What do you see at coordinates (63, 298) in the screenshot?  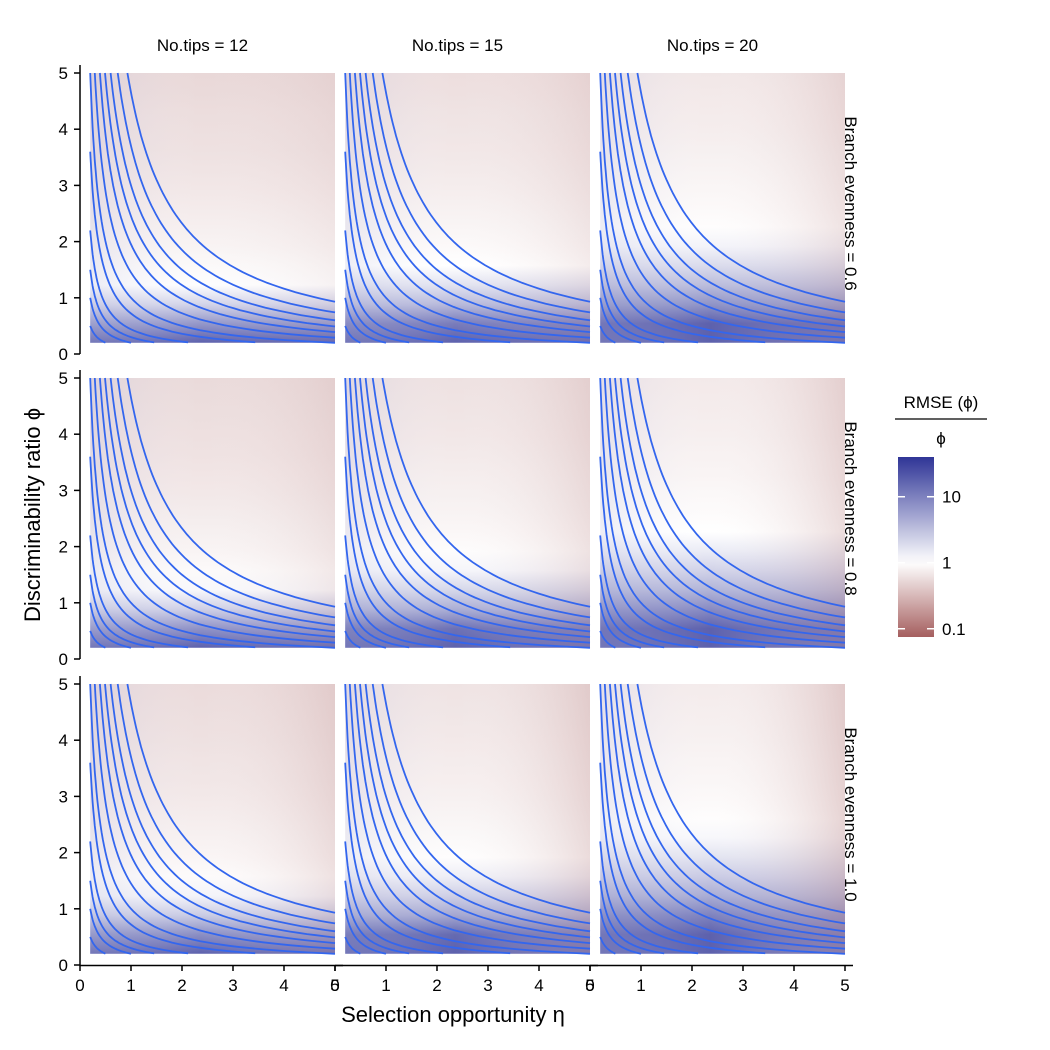 I see `y-tick-label: 1` at bounding box center [63, 298].